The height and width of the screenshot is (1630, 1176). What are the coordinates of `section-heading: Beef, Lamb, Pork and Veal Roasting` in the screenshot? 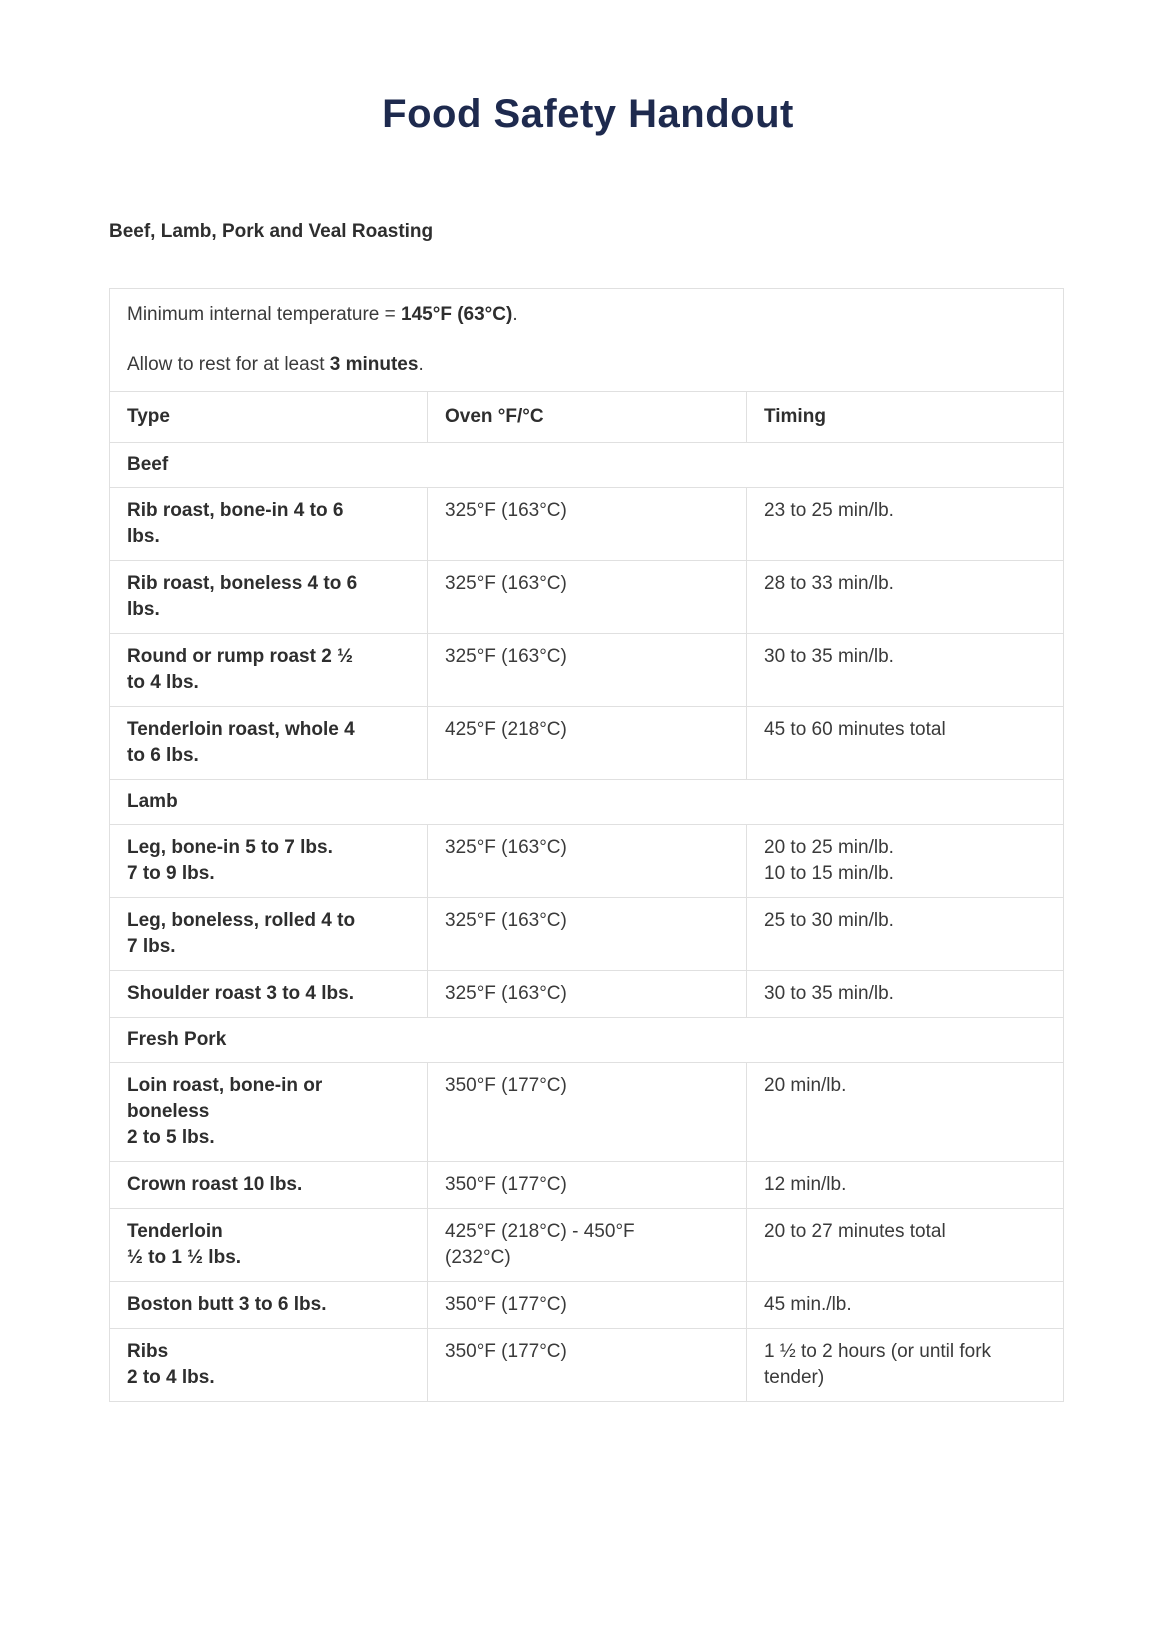 It's located at (271, 231).